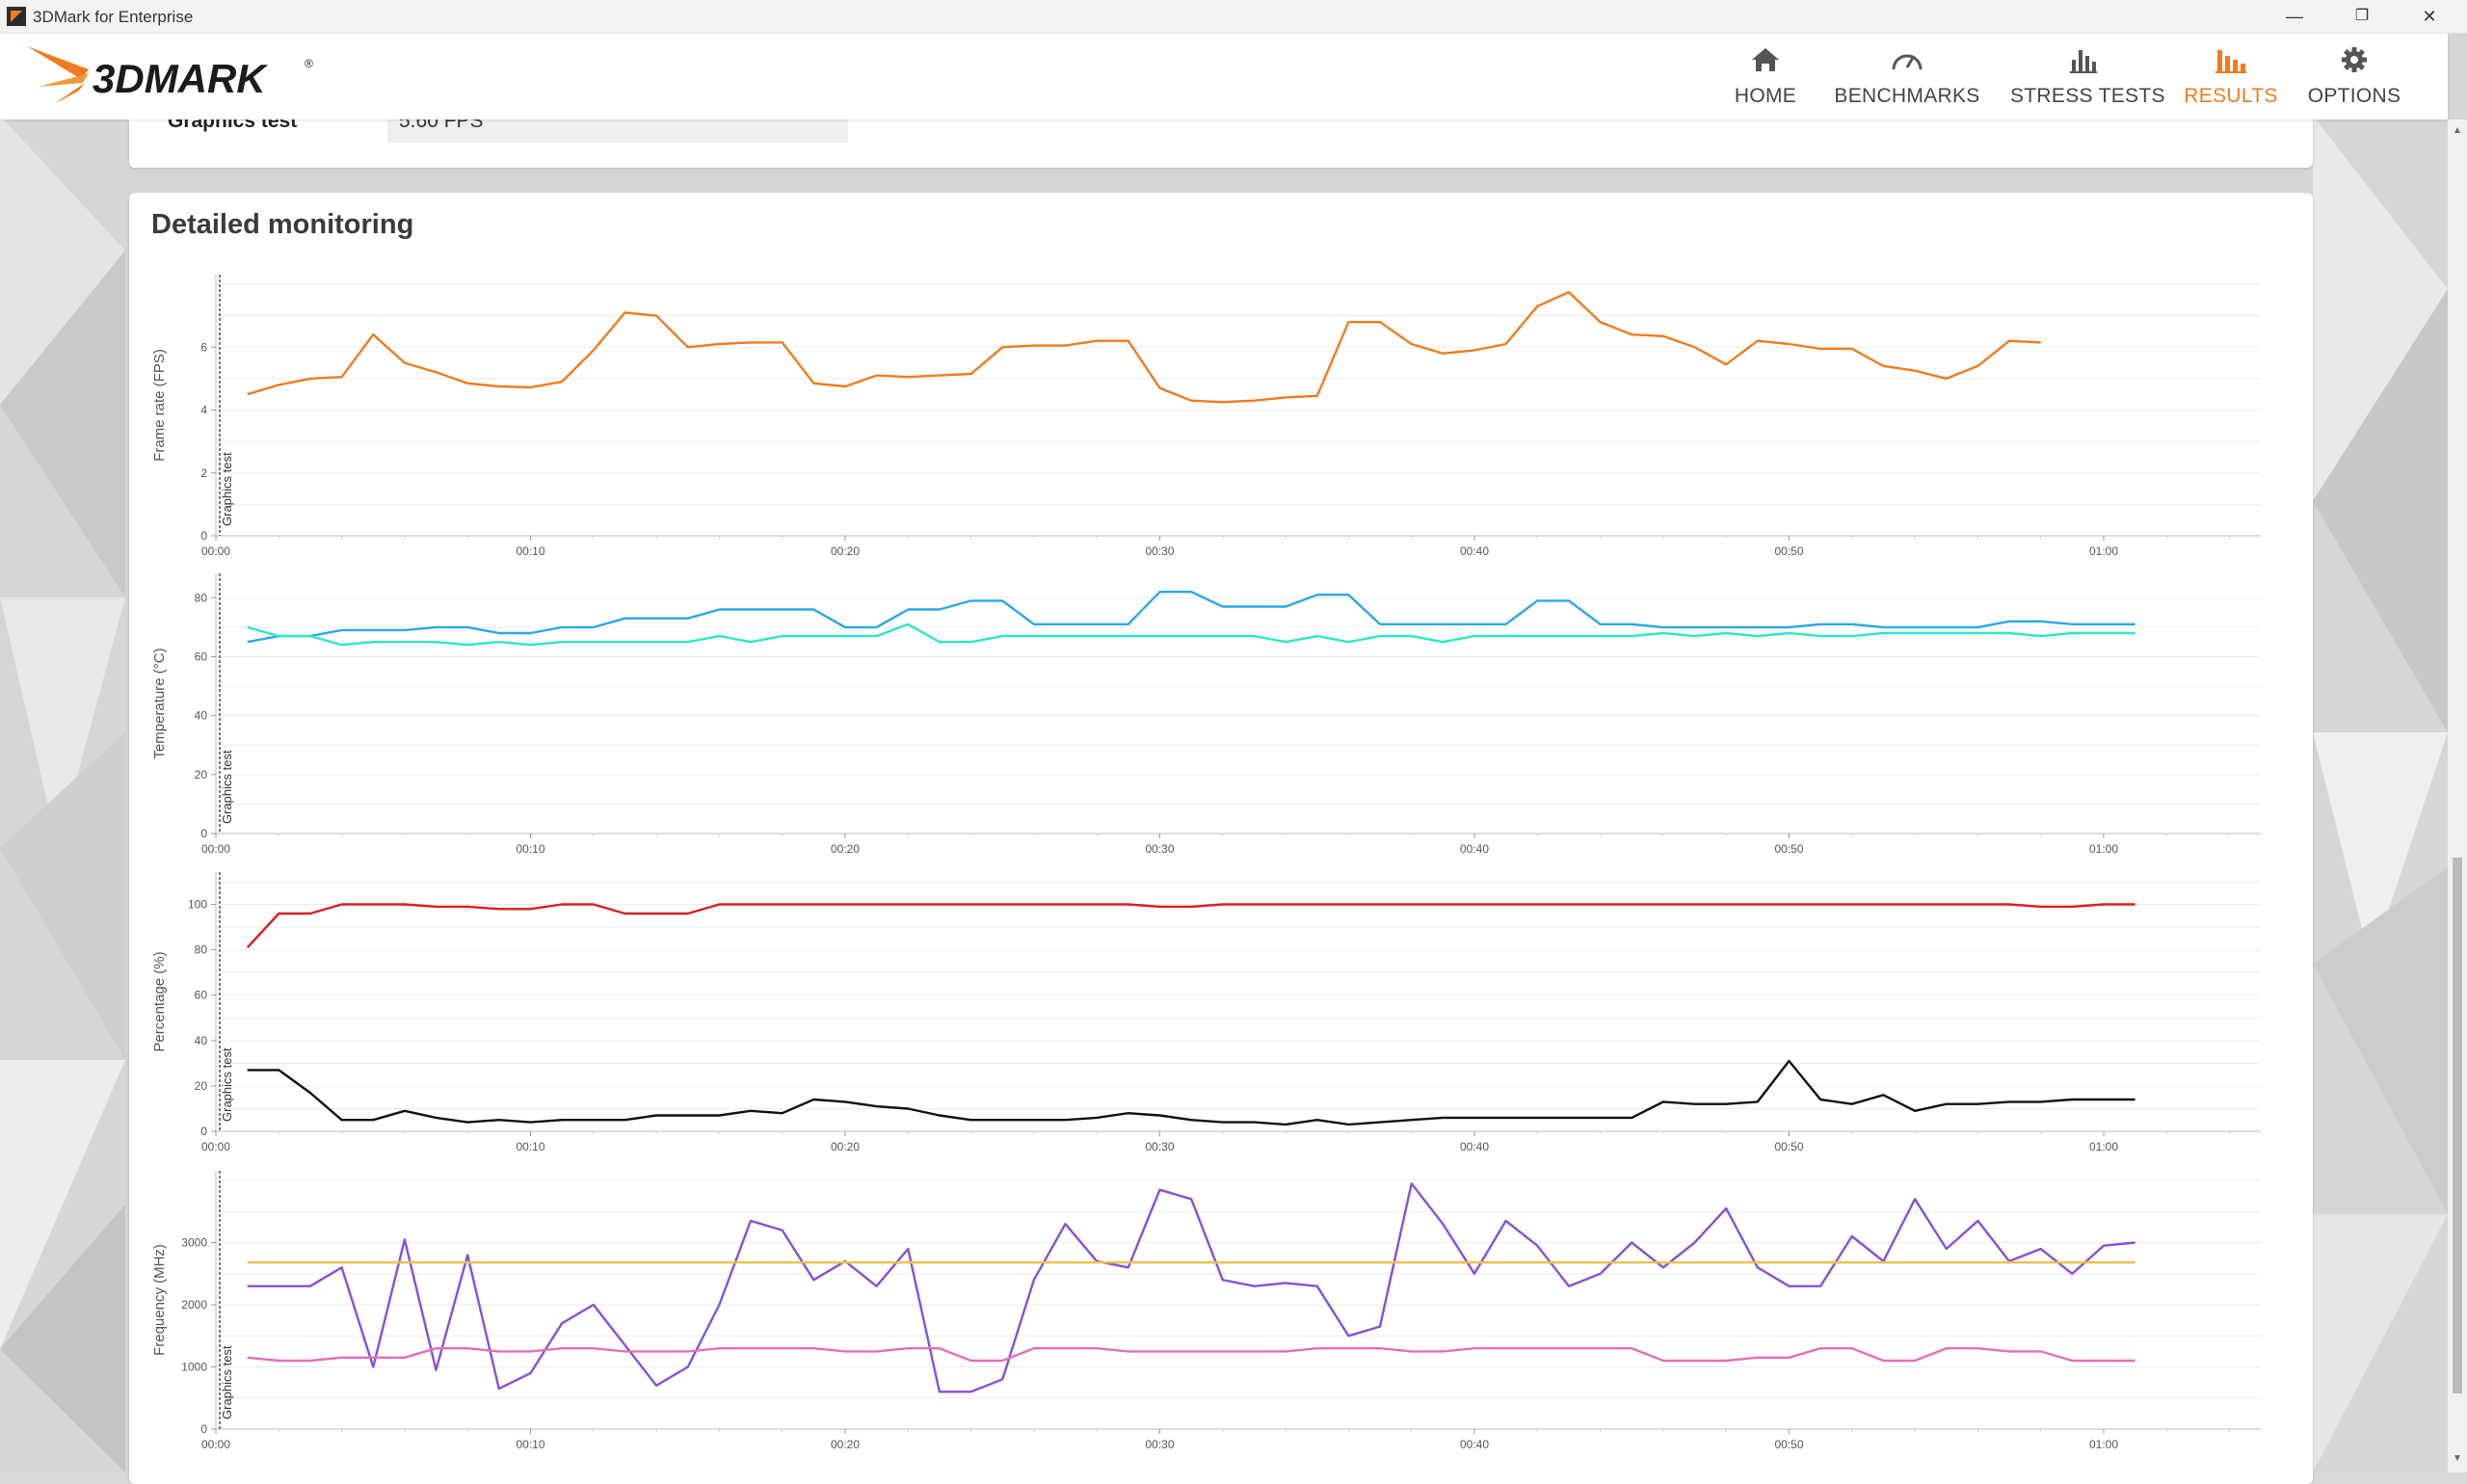 The width and height of the screenshot is (2467, 1484). Describe the element at coordinates (2231, 96) in the screenshot. I see `nav-label: RESULTS` at that location.